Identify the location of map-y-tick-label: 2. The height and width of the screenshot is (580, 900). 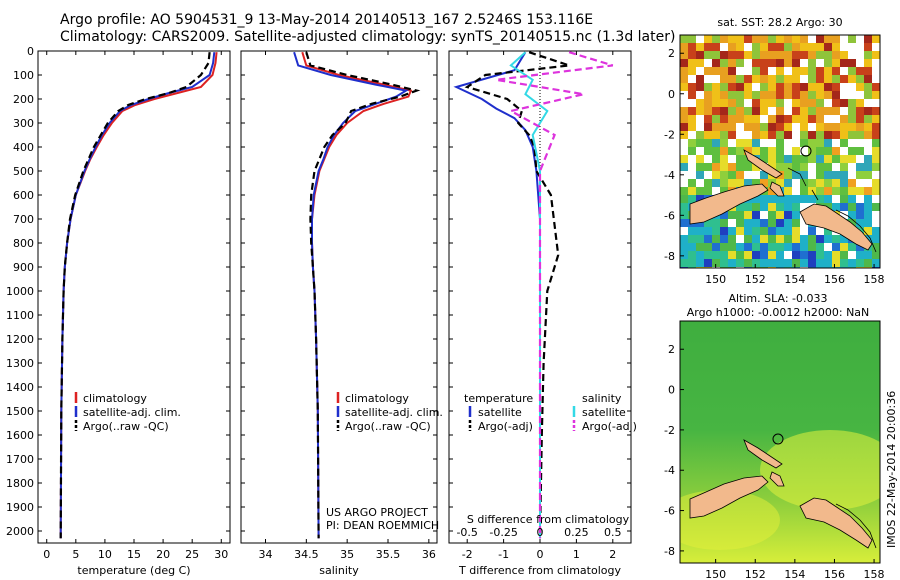
(671, 349).